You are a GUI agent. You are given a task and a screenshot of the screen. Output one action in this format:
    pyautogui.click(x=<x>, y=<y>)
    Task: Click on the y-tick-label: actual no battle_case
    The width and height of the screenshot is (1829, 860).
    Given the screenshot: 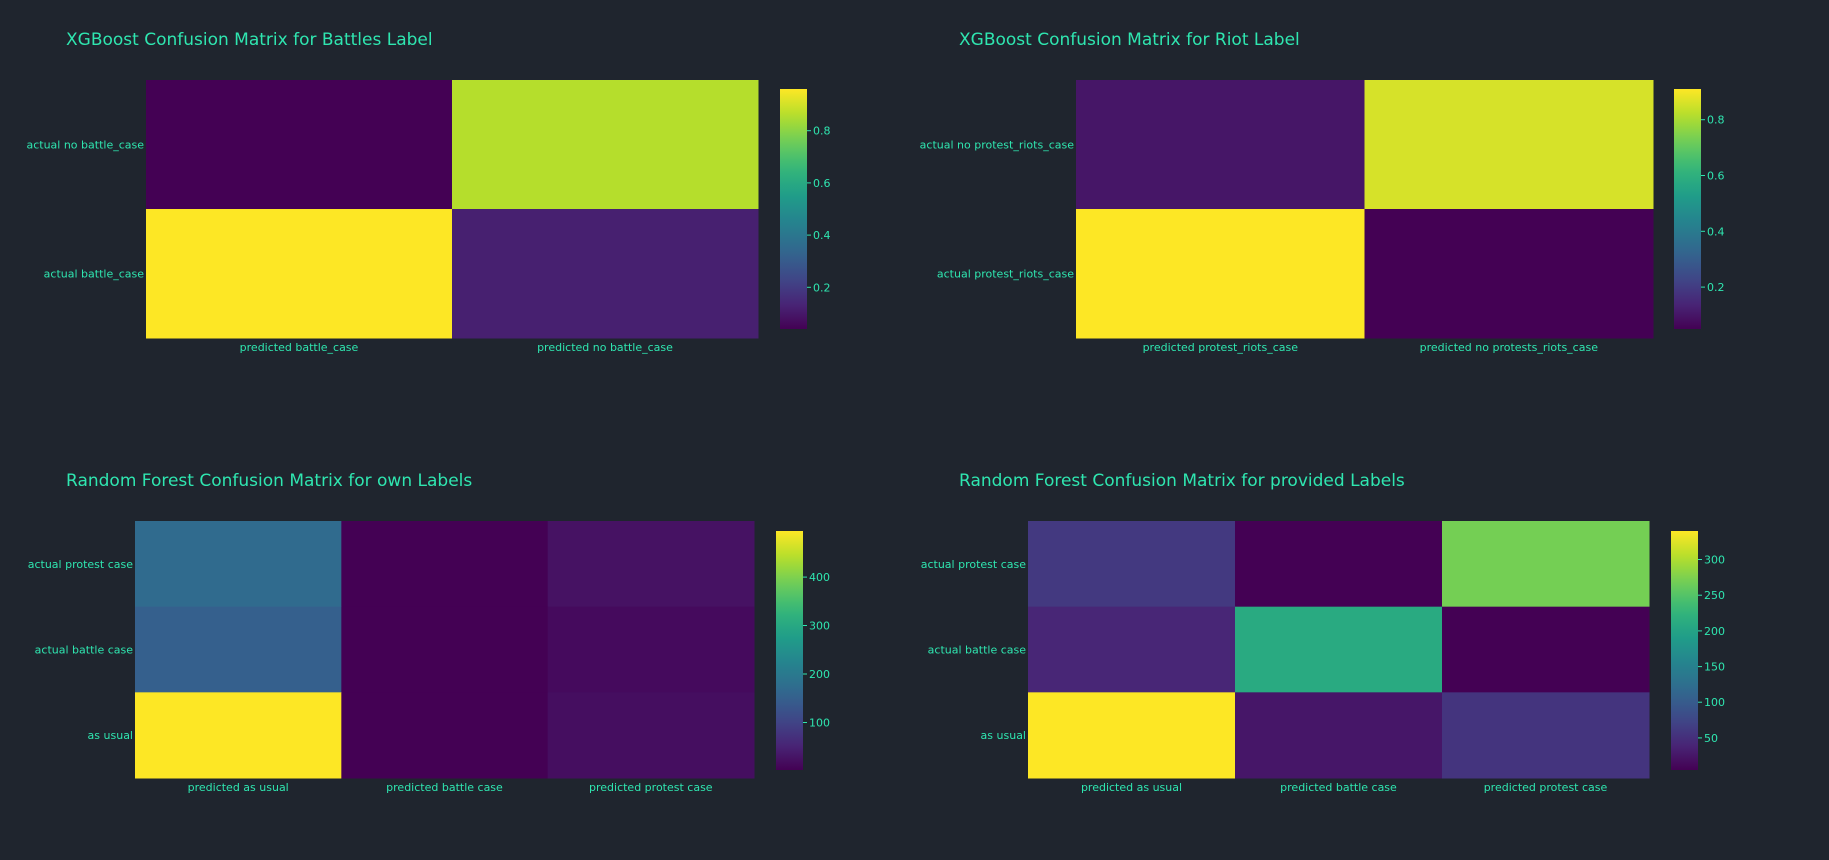 What is the action you would take?
    pyautogui.click(x=85, y=145)
    